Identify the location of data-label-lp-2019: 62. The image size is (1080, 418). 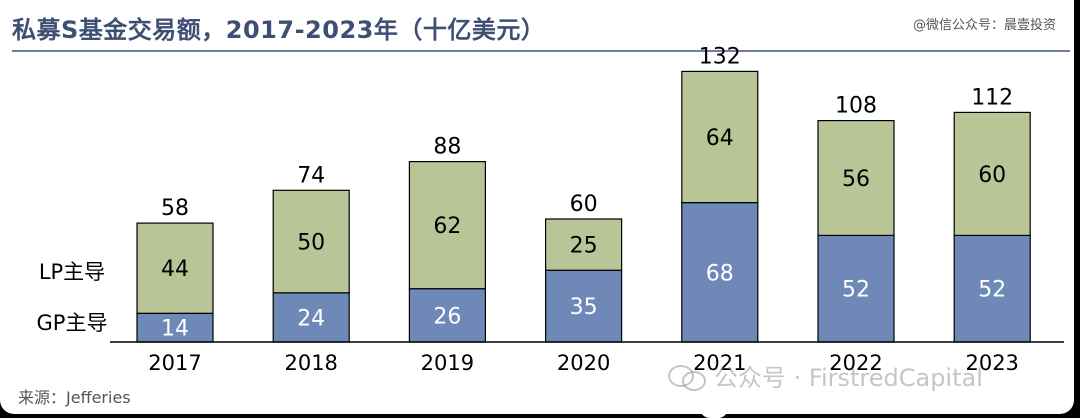
(447, 226).